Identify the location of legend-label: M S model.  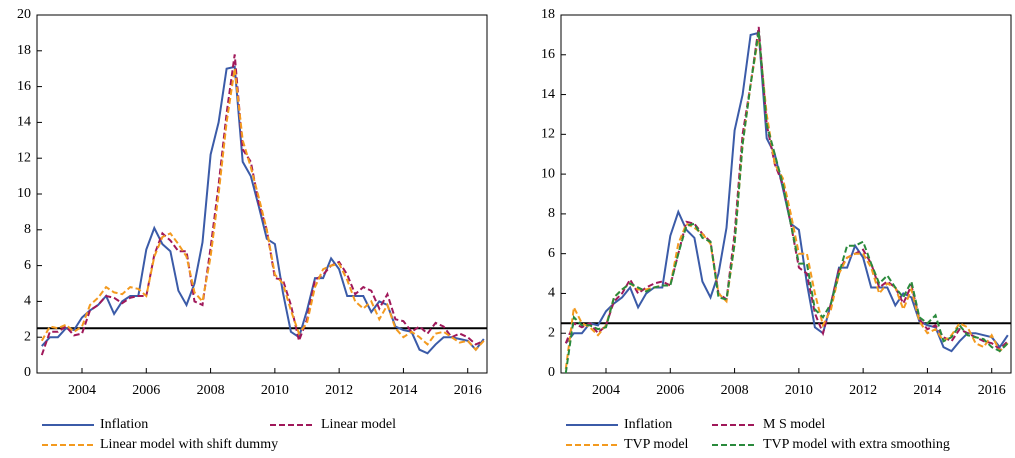
(794, 424).